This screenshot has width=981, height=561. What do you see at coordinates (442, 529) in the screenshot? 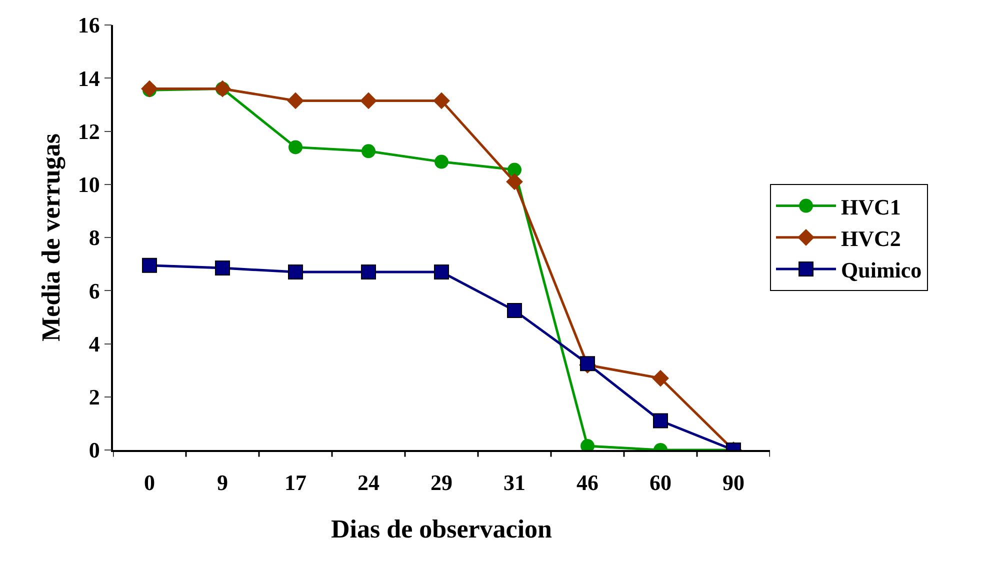
I see `x-axis-title: Dias de observacion` at bounding box center [442, 529].